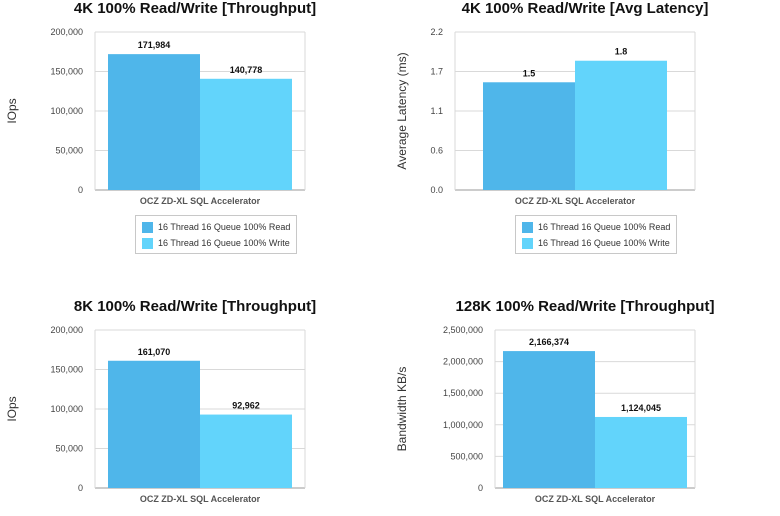 This screenshot has height=516, width=780. I want to click on data-label: 140,778, so click(246, 70).